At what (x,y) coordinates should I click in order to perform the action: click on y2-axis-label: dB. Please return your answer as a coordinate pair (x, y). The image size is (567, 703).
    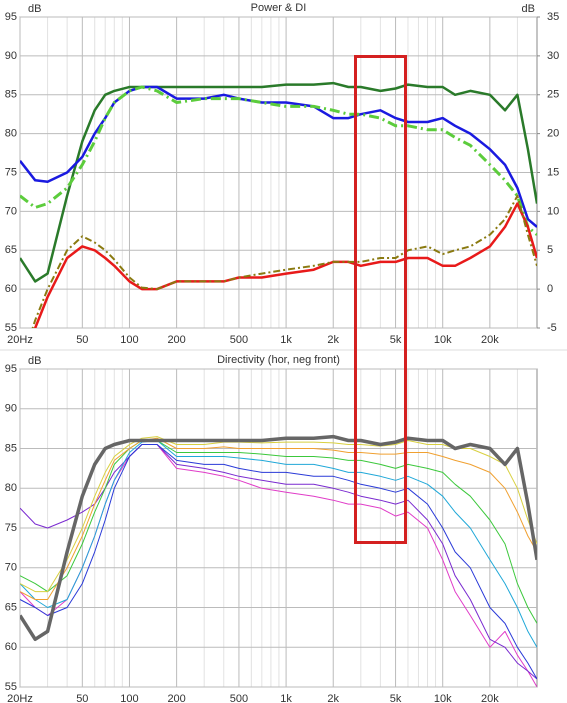
    Looking at the image, I should click on (528, 9).